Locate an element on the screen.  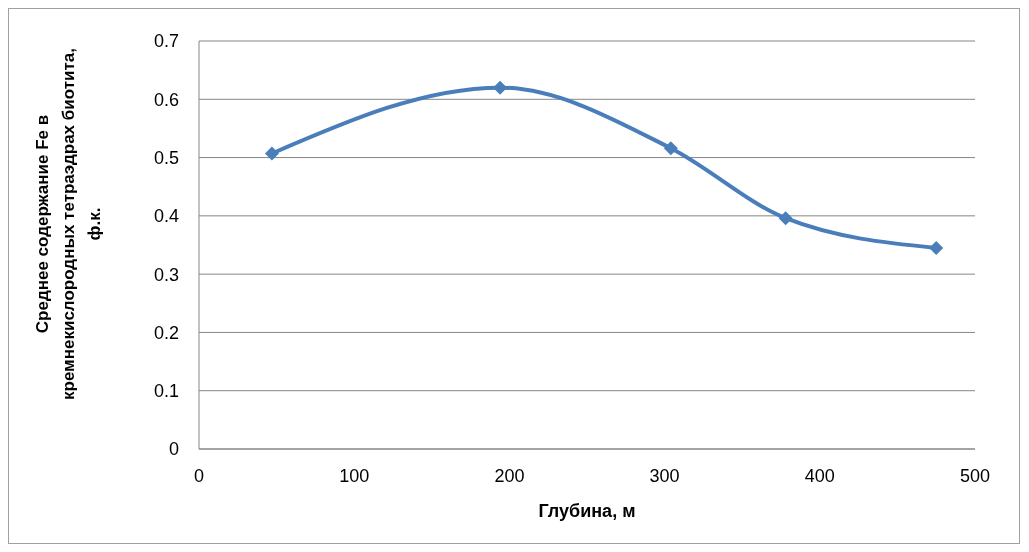
y-tick-label: 0.5 is located at coordinates (166, 157).